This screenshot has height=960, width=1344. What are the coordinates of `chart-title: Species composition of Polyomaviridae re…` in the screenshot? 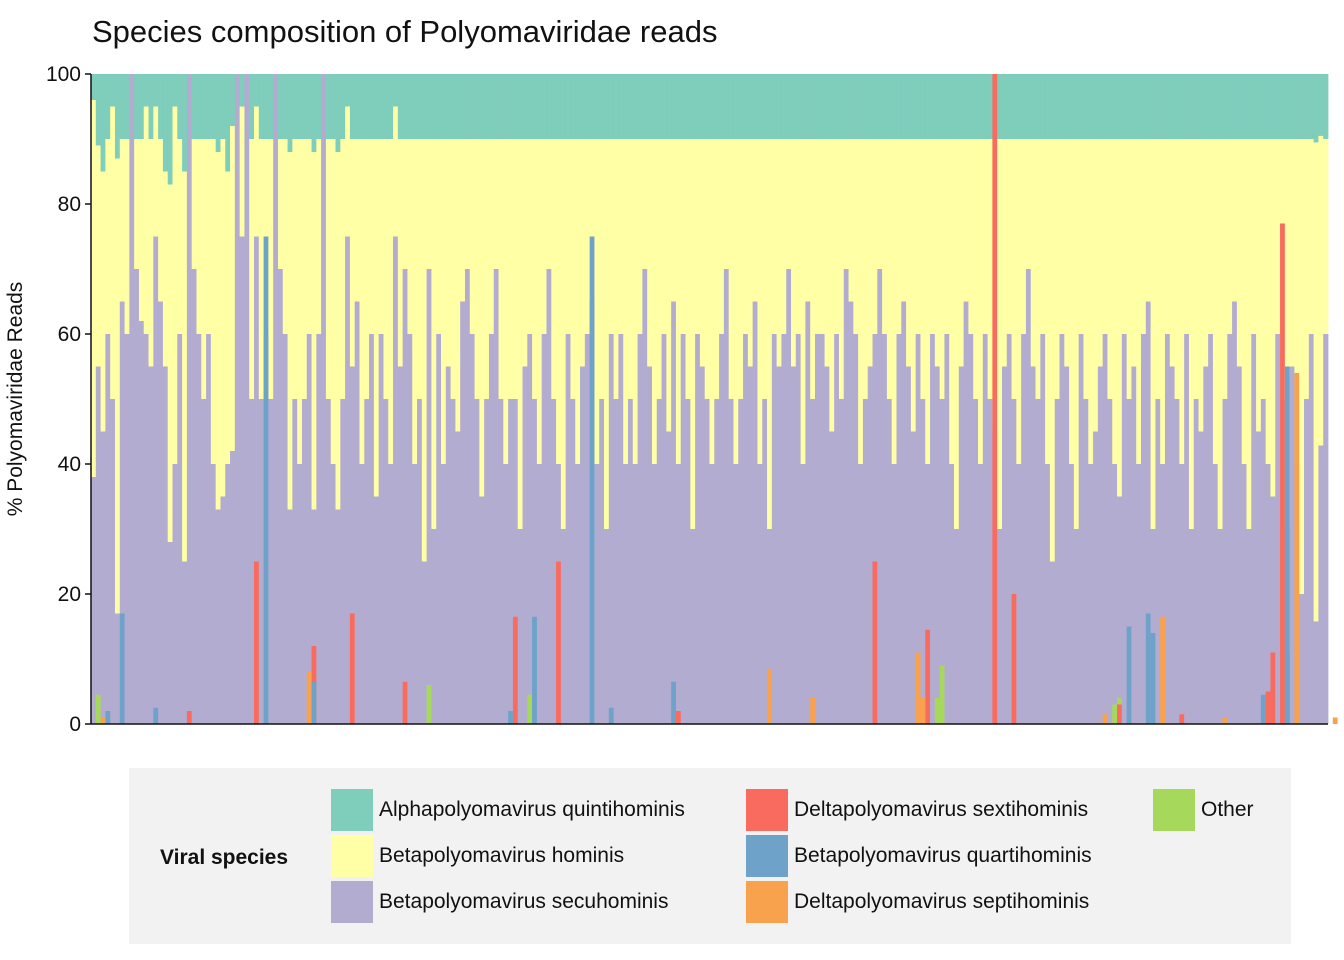 It's located at (405, 31).